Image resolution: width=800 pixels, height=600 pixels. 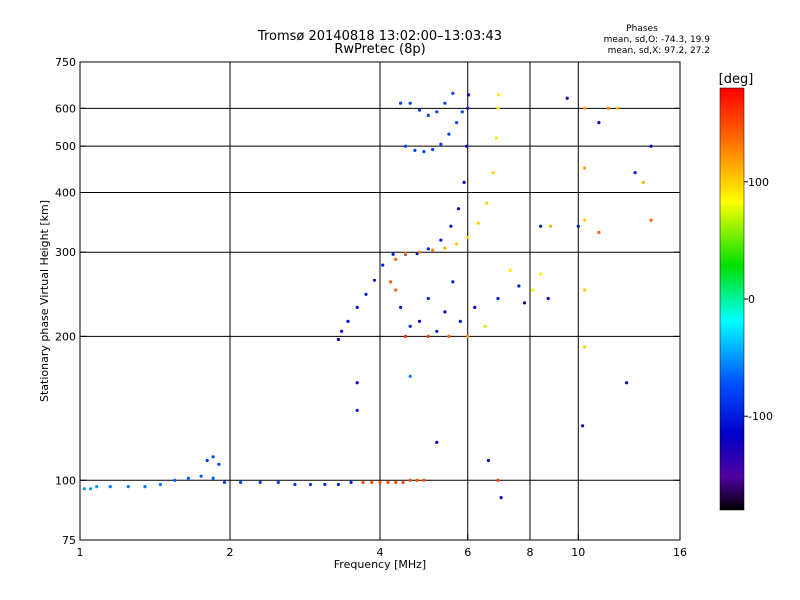 What do you see at coordinates (65, 336) in the screenshot?
I see `y-tick-label: 200` at bounding box center [65, 336].